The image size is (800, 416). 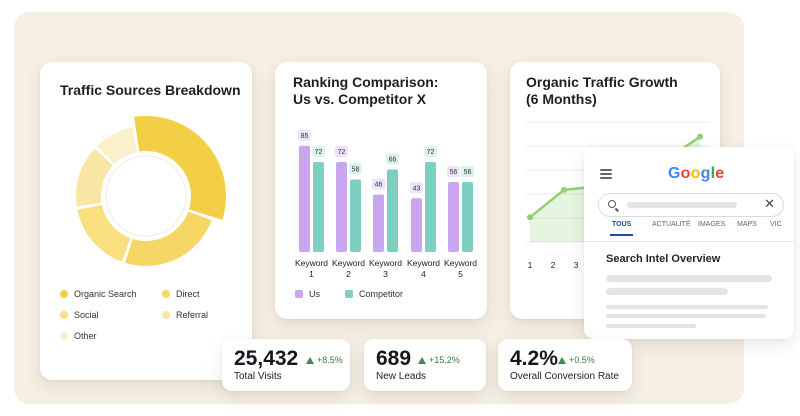 I want to click on tab-maps: MAPS, so click(x=747, y=224).